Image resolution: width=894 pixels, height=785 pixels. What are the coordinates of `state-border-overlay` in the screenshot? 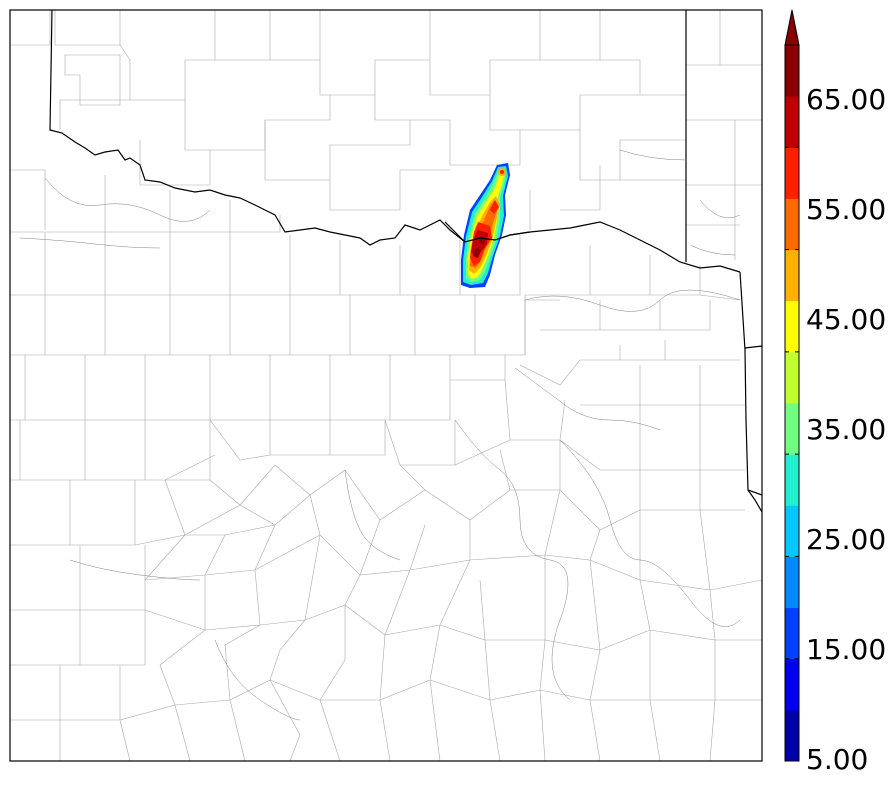 It's located at (487, 232).